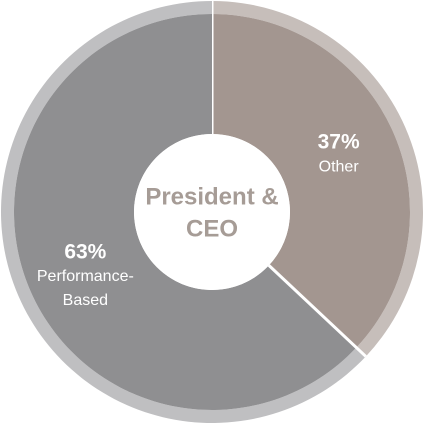 The image size is (424, 423). I want to click on center-label: CEO, so click(212, 228).